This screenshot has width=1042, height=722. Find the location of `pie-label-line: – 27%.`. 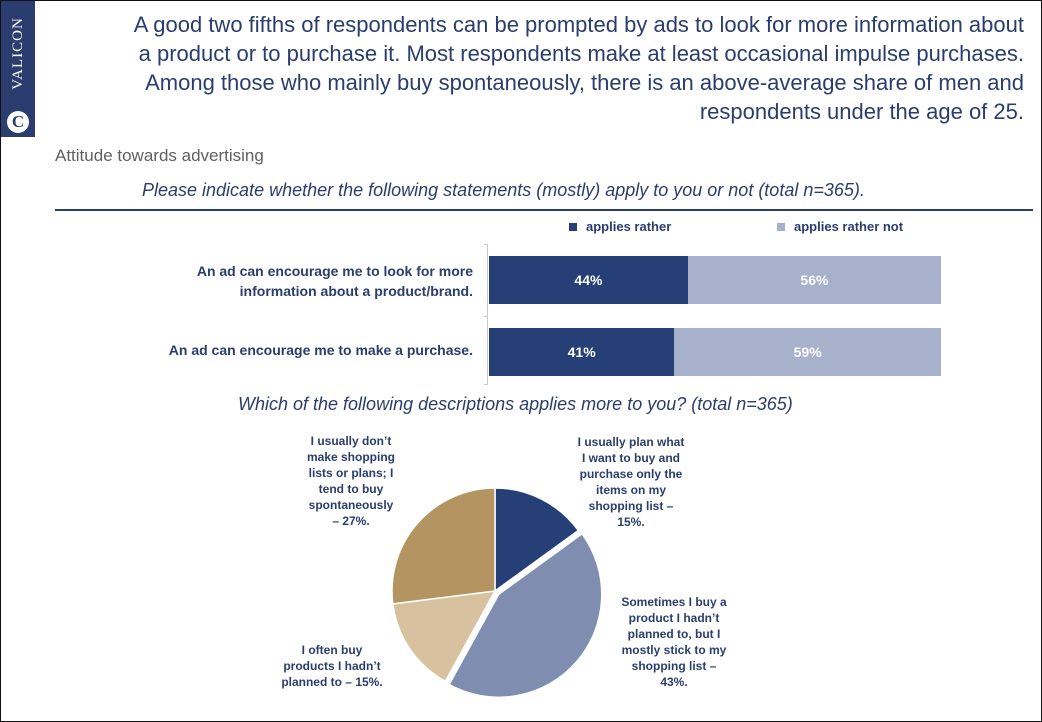

pie-label-line: – 27%. is located at coordinates (351, 521).